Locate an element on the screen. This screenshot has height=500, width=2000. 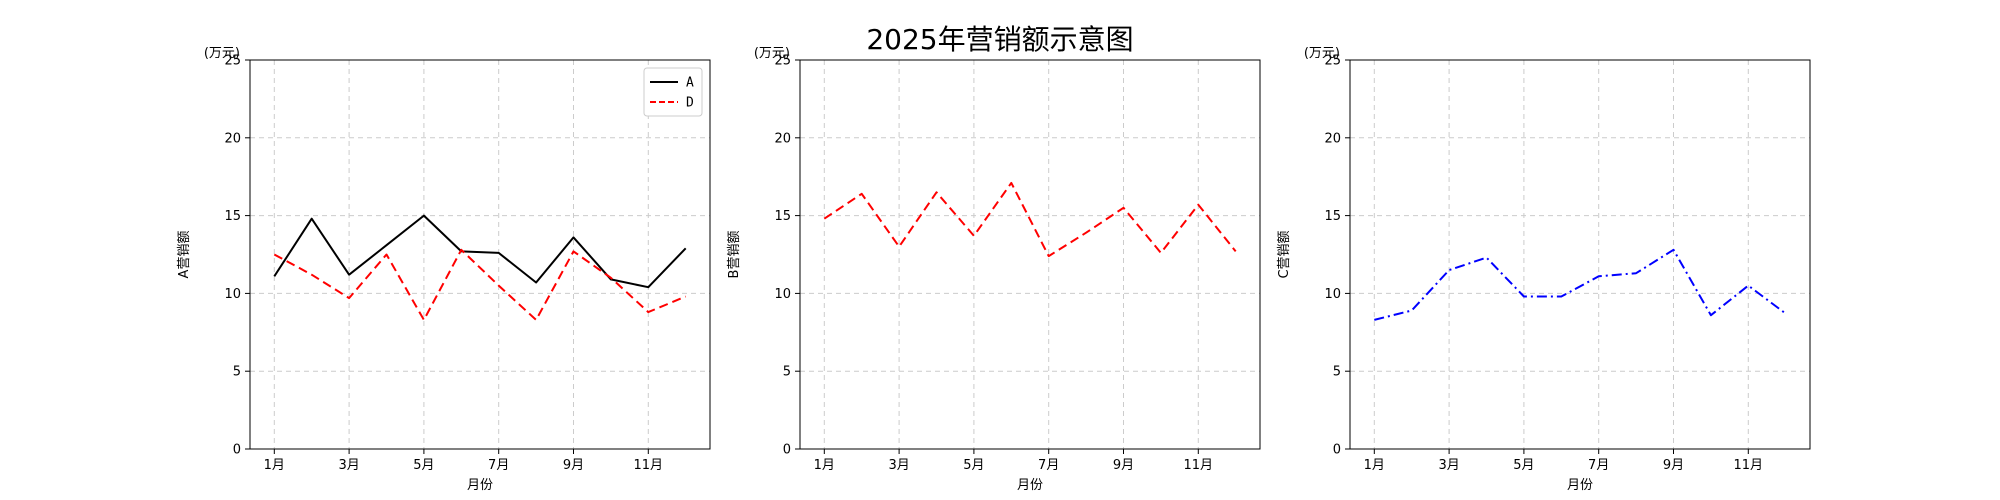
legend-label: A is located at coordinates (690, 83).